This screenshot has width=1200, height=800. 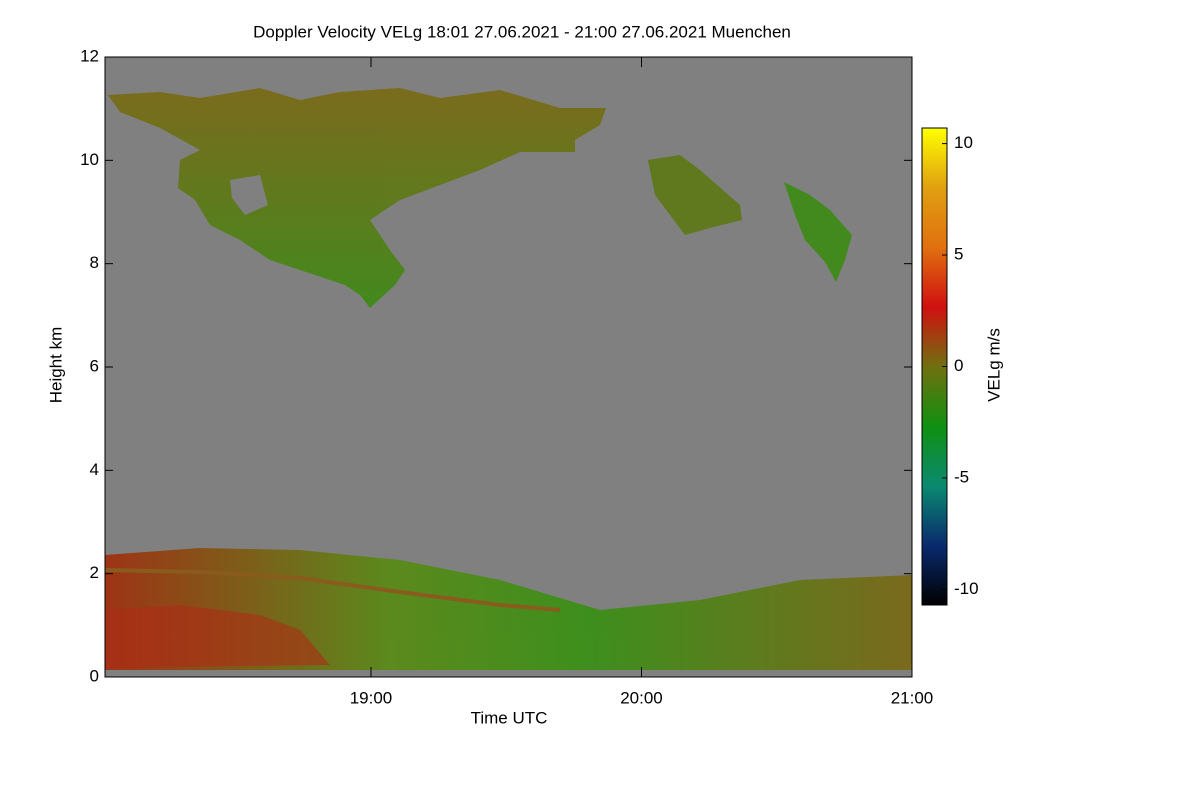 I want to click on y-tick-label: 2, so click(x=94, y=572).